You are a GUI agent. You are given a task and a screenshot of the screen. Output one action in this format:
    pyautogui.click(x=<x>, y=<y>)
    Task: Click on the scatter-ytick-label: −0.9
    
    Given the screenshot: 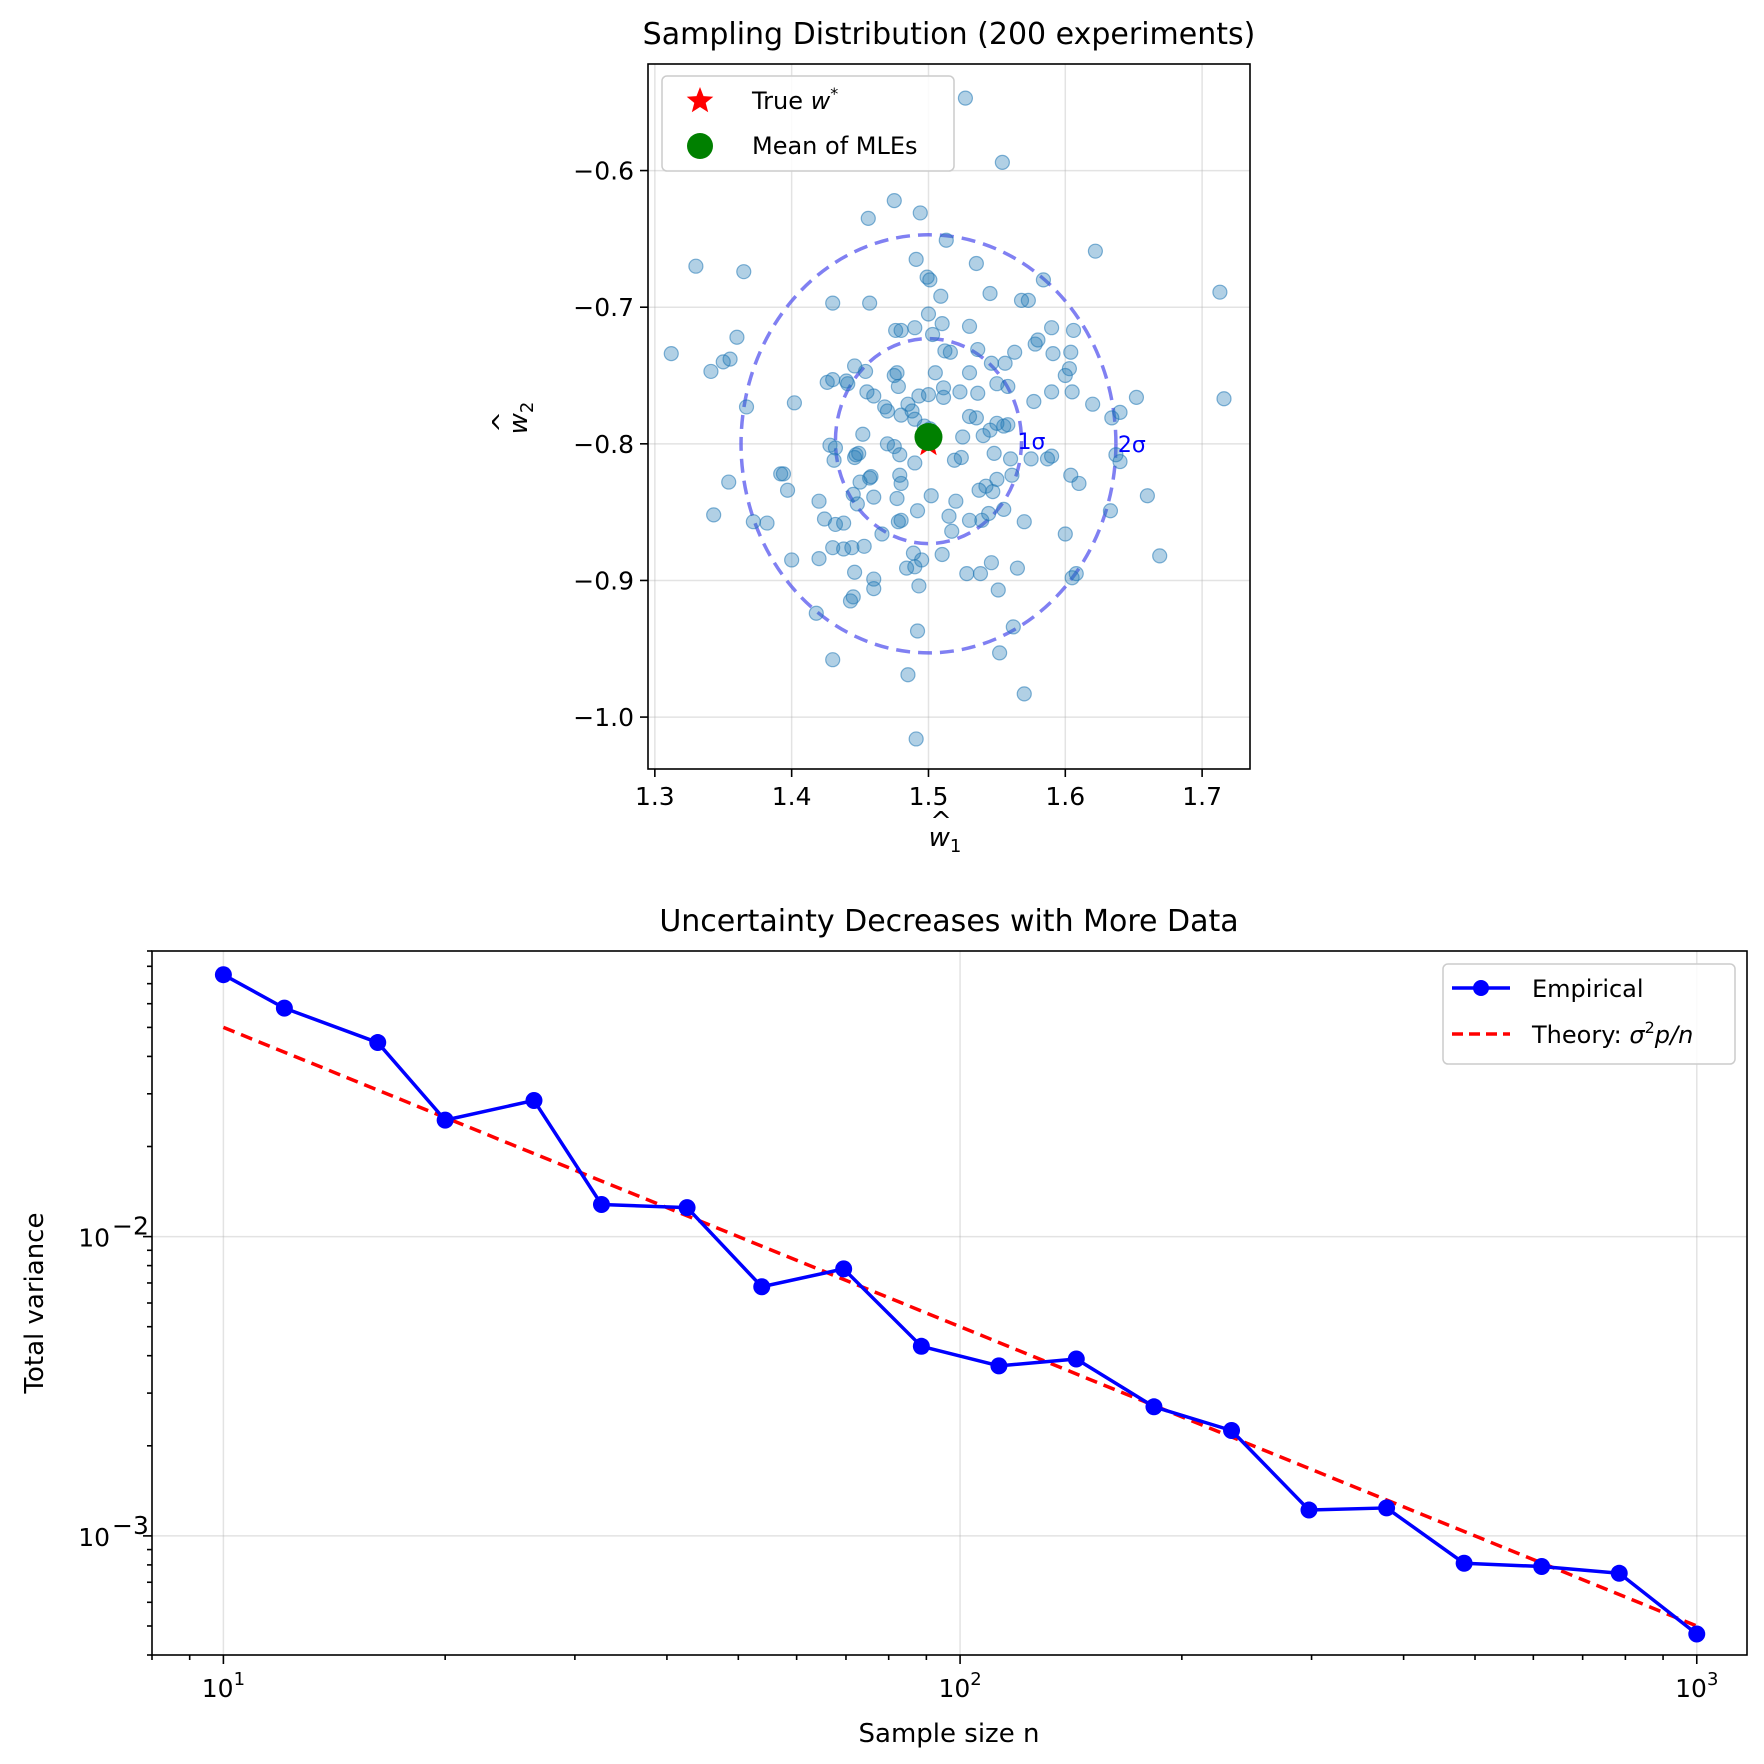 What is the action you would take?
    pyautogui.click(x=603, y=580)
    